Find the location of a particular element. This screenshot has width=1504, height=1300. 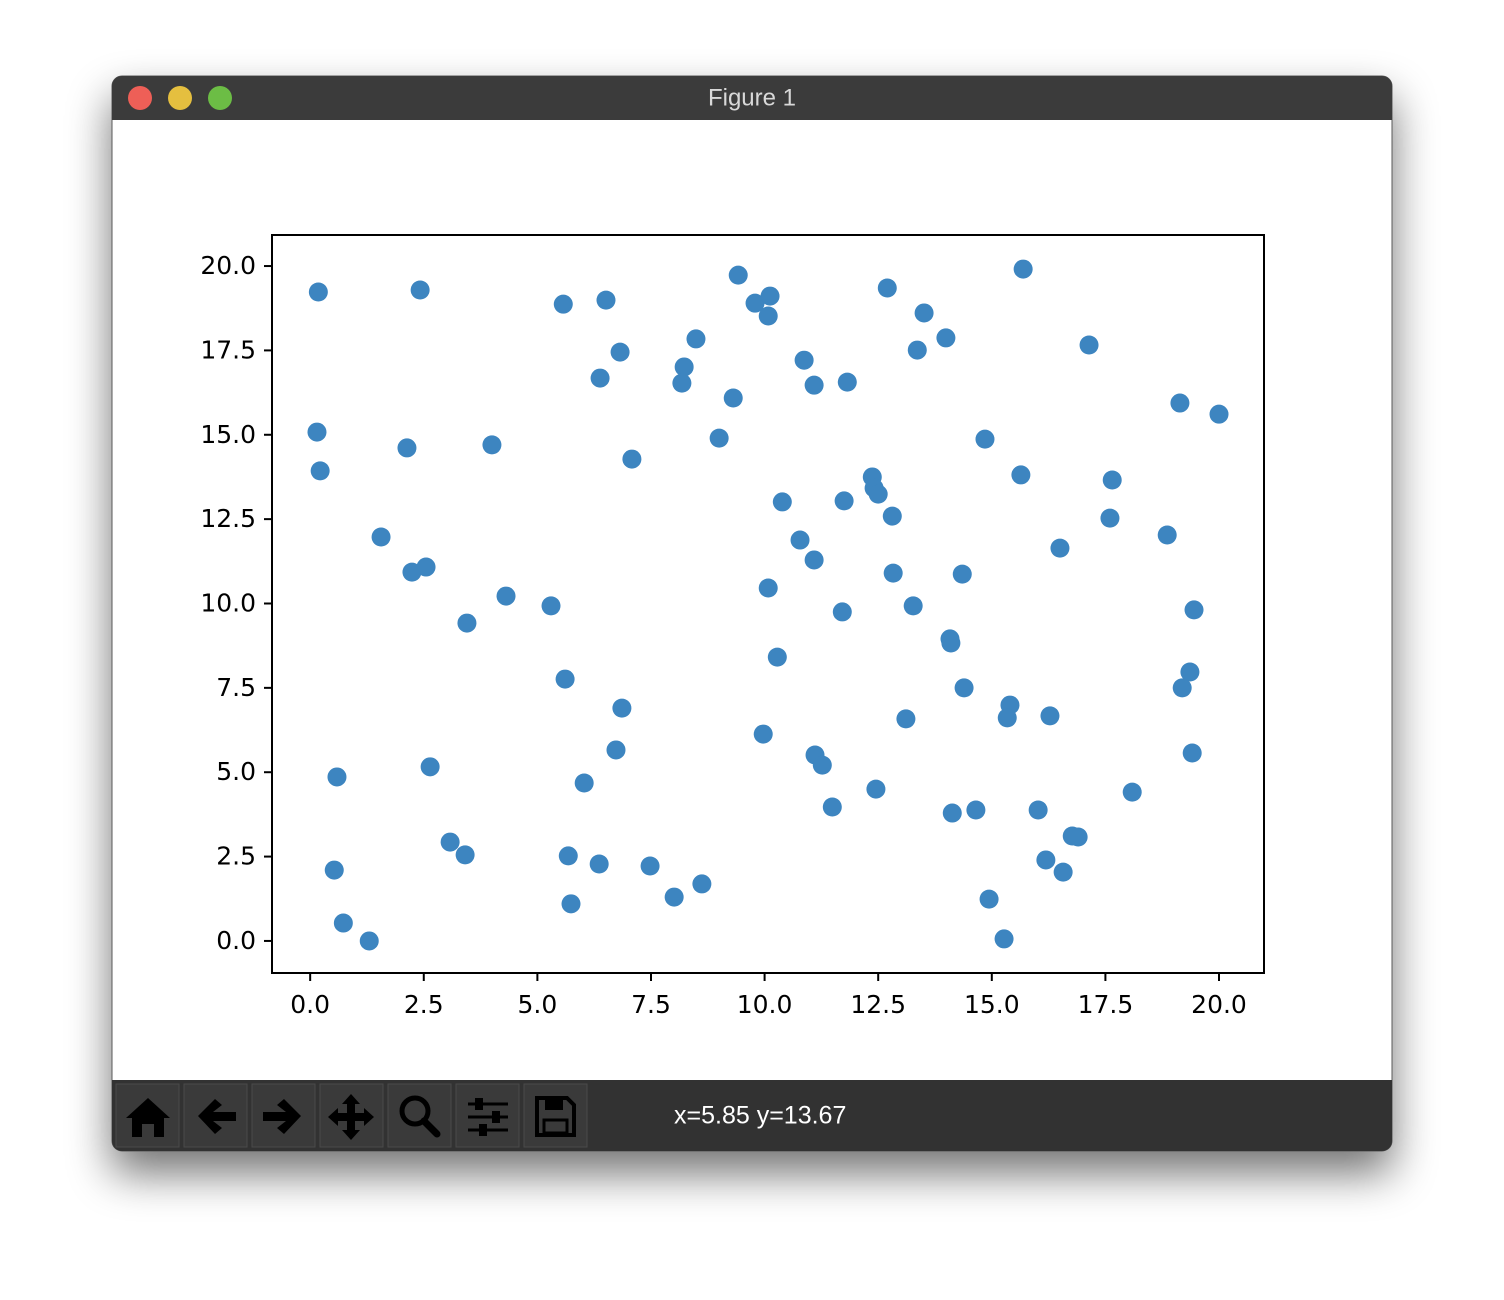

x-tick-label: 2.5 is located at coordinates (424, 1004).